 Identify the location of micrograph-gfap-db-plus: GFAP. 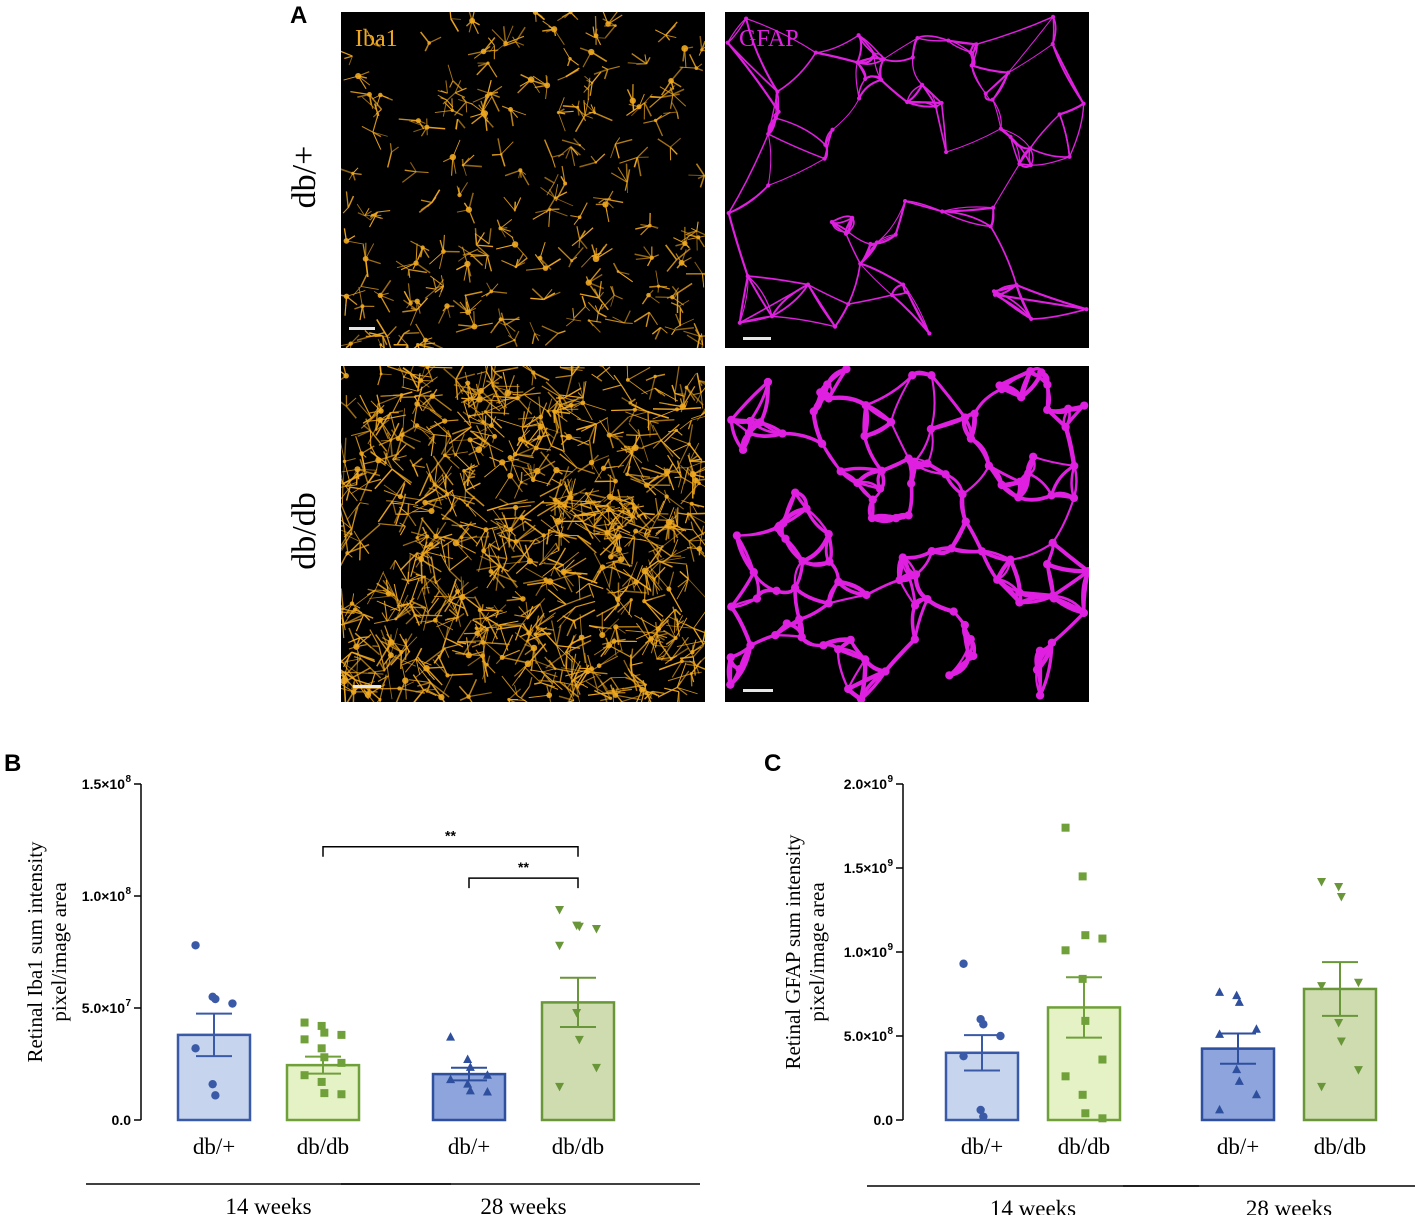
(907, 180).